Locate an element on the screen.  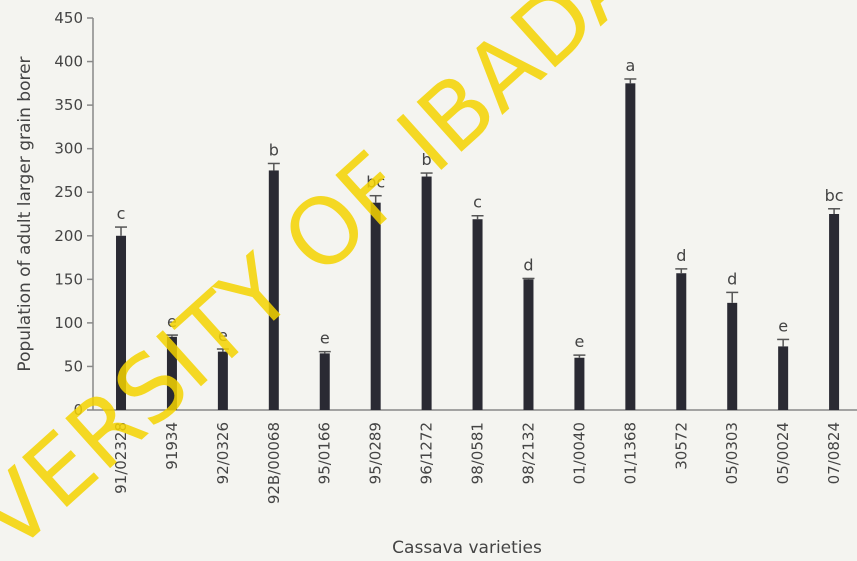
y-axis-label: Population of adult larger grain borer is located at coordinates (25, 213).